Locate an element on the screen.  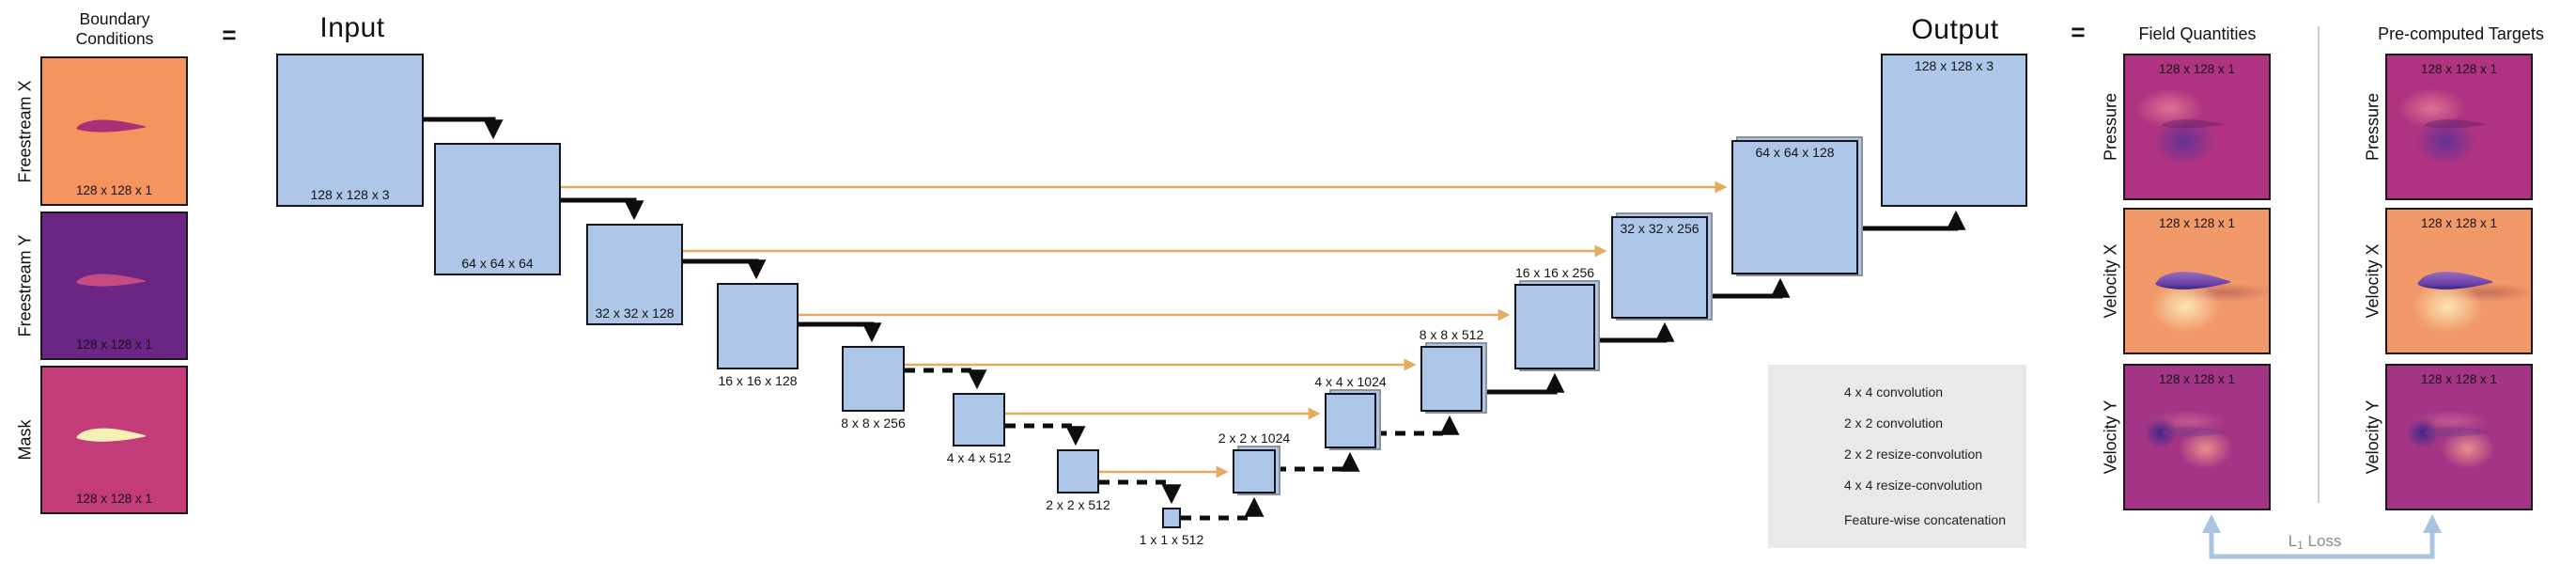
unet-block-enc-2: 2 x 2 x 512 is located at coordinates (1078, 480).